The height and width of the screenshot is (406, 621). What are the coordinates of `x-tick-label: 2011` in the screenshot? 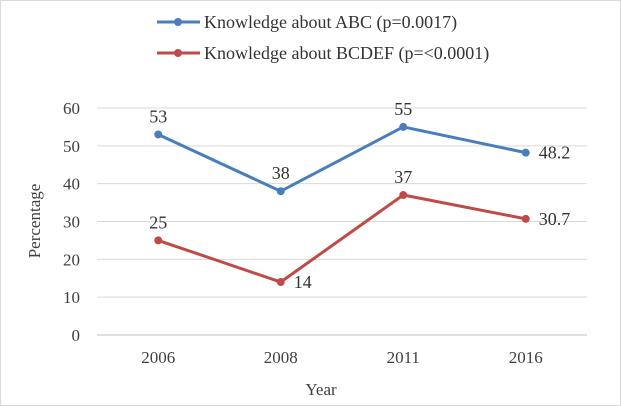 It's located at (403, 357).